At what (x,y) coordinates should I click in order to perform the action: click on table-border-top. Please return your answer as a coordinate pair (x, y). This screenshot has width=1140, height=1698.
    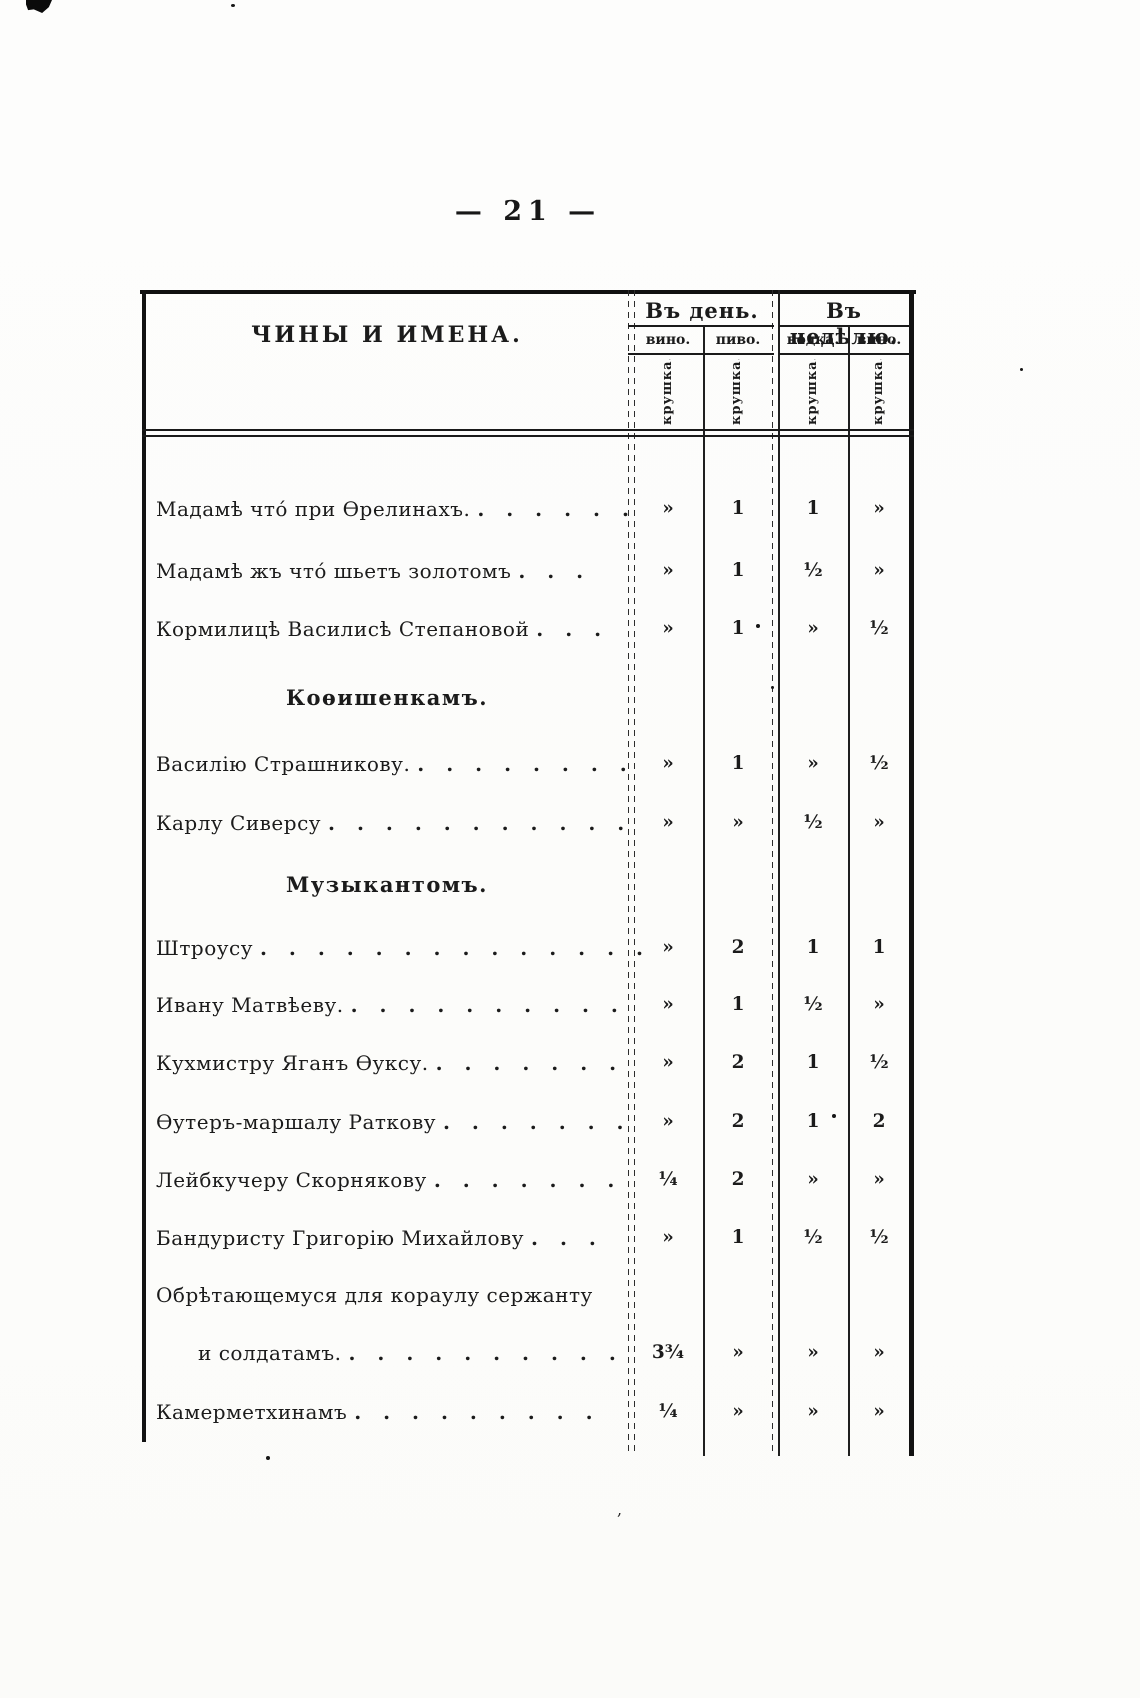
    Looking at the image, I should click on (528, 292).